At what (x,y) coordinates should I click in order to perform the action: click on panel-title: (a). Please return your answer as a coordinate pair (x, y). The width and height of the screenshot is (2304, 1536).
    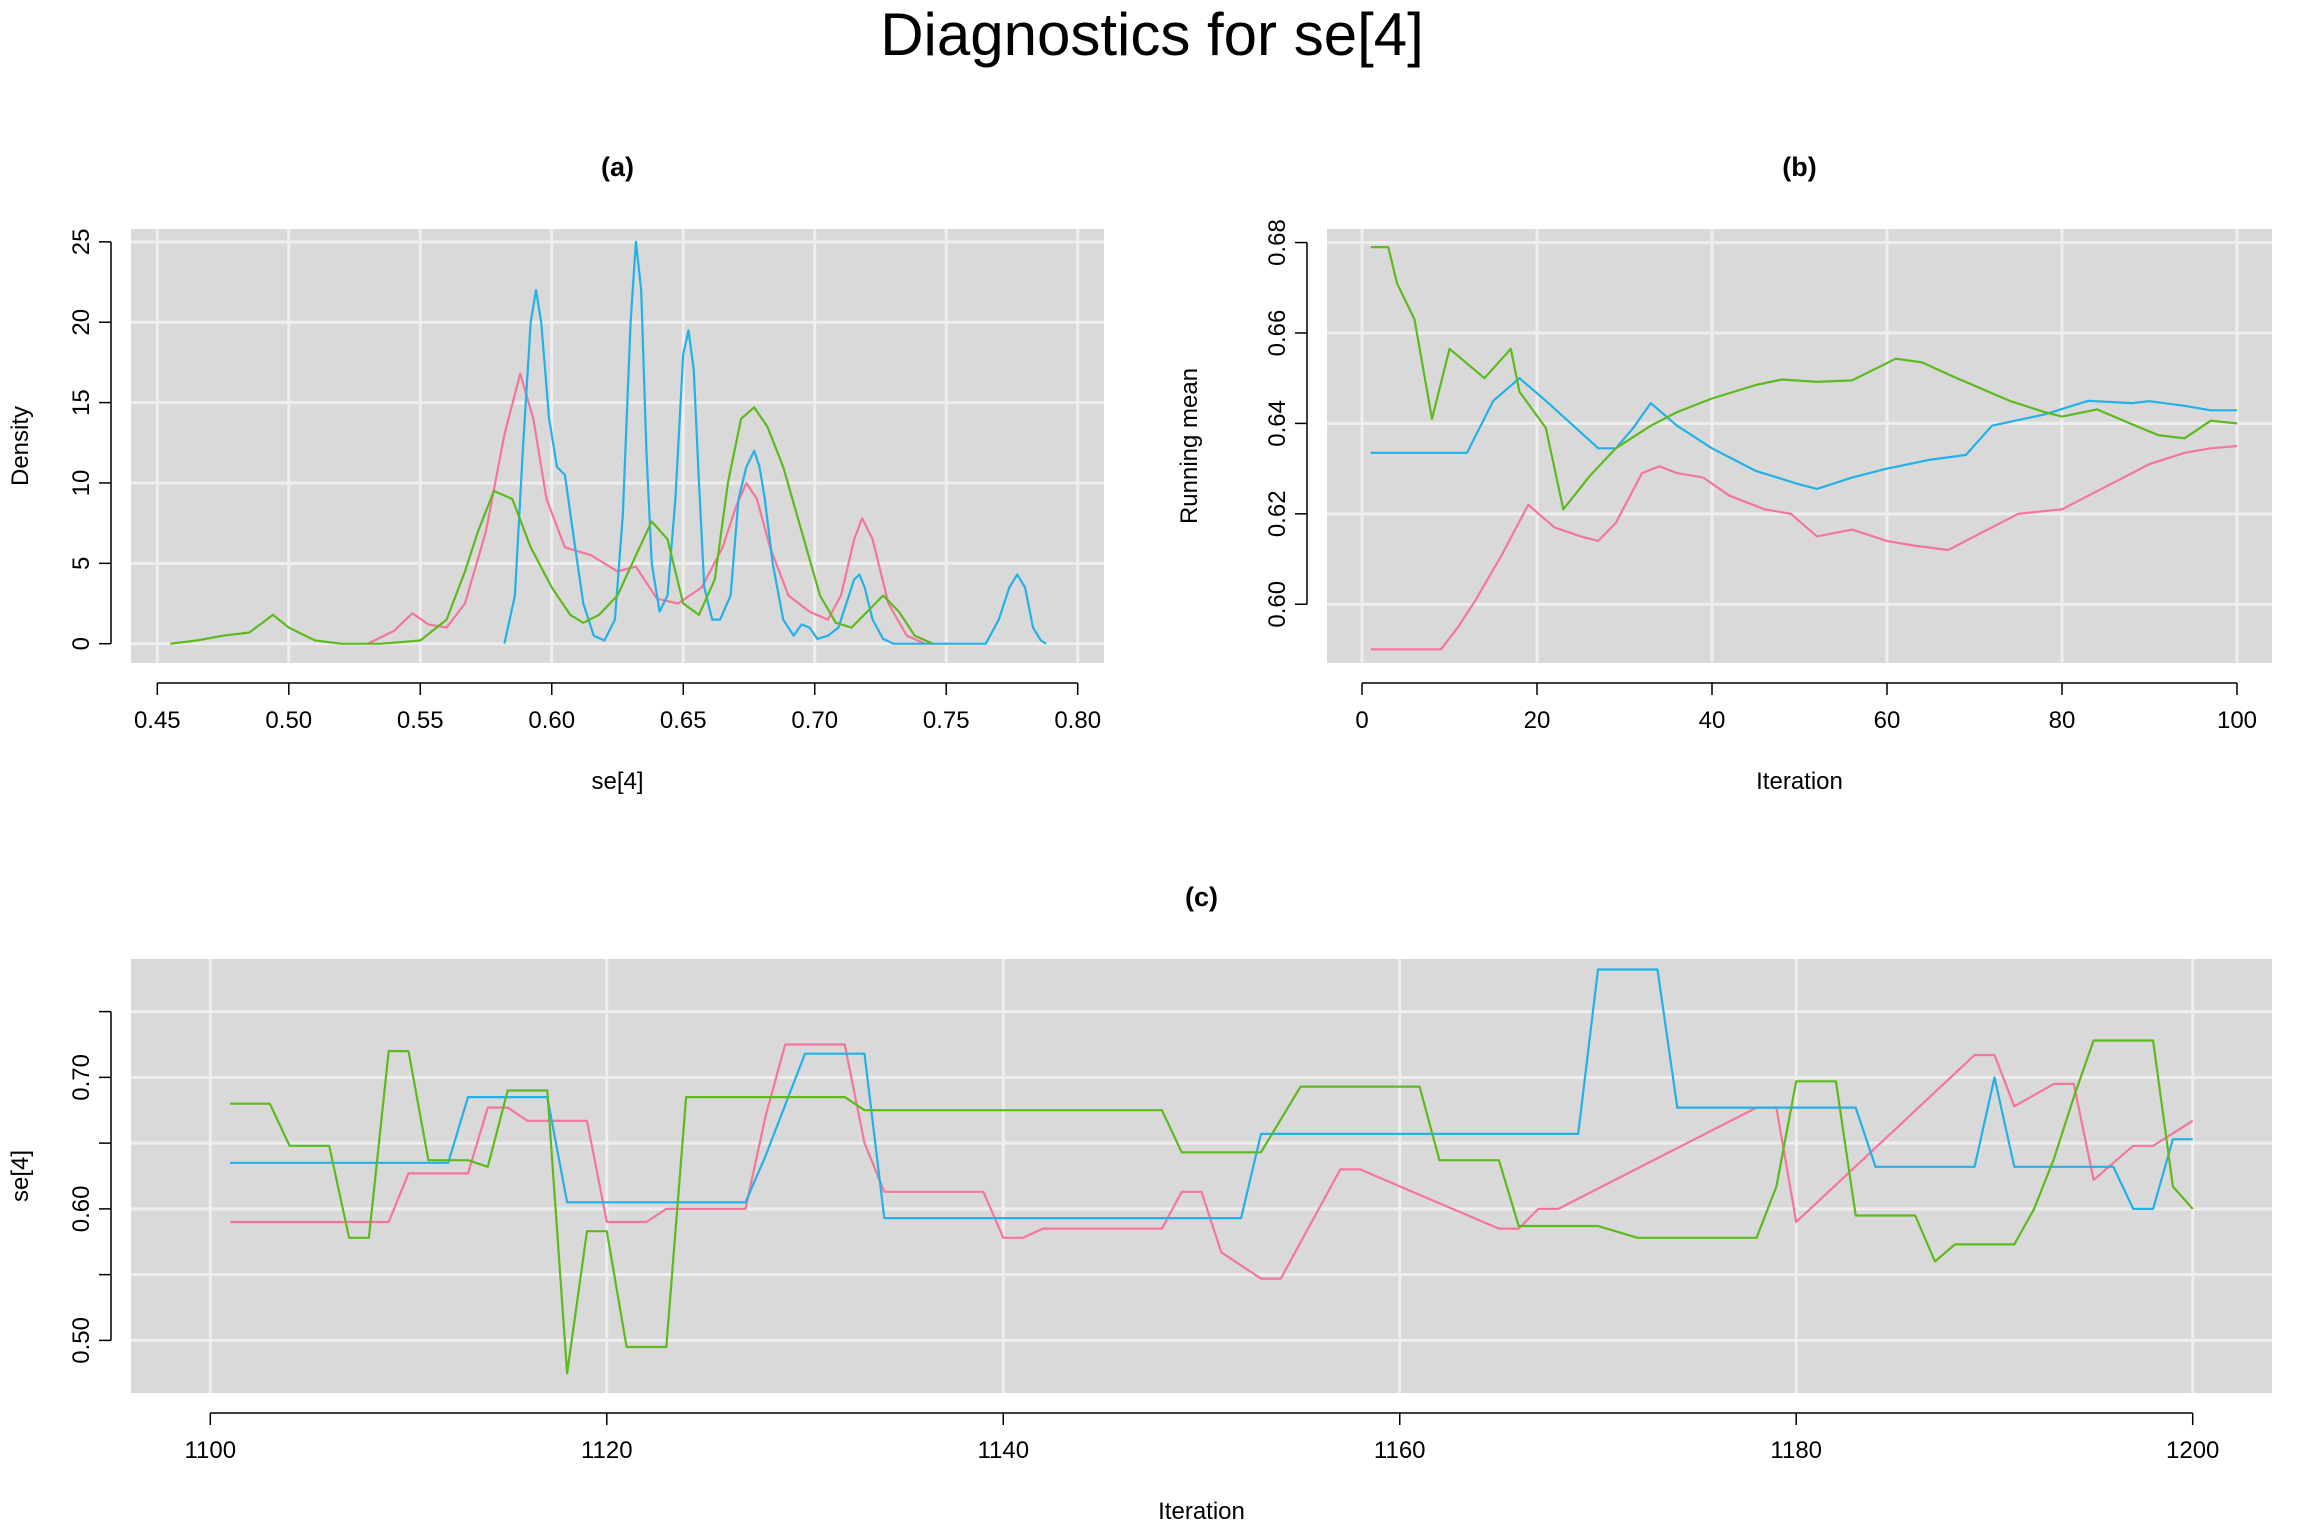
    Looking at the image, I should click on (617, 167).